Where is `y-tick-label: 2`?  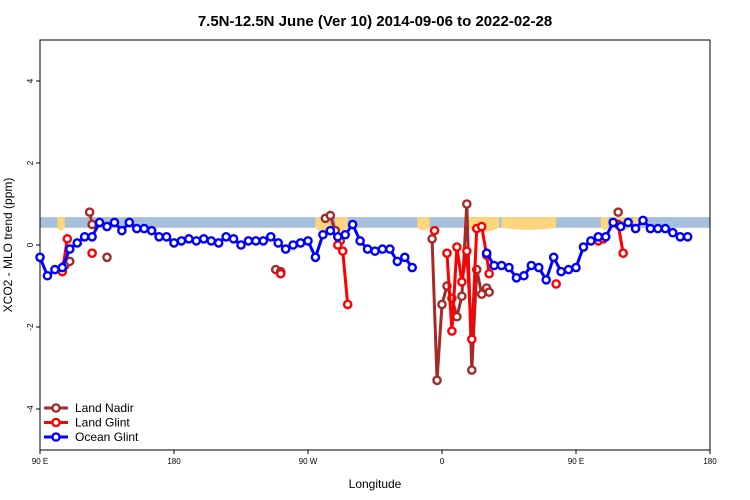 y-tick-label: 2 is located at coordinates (30, 162).